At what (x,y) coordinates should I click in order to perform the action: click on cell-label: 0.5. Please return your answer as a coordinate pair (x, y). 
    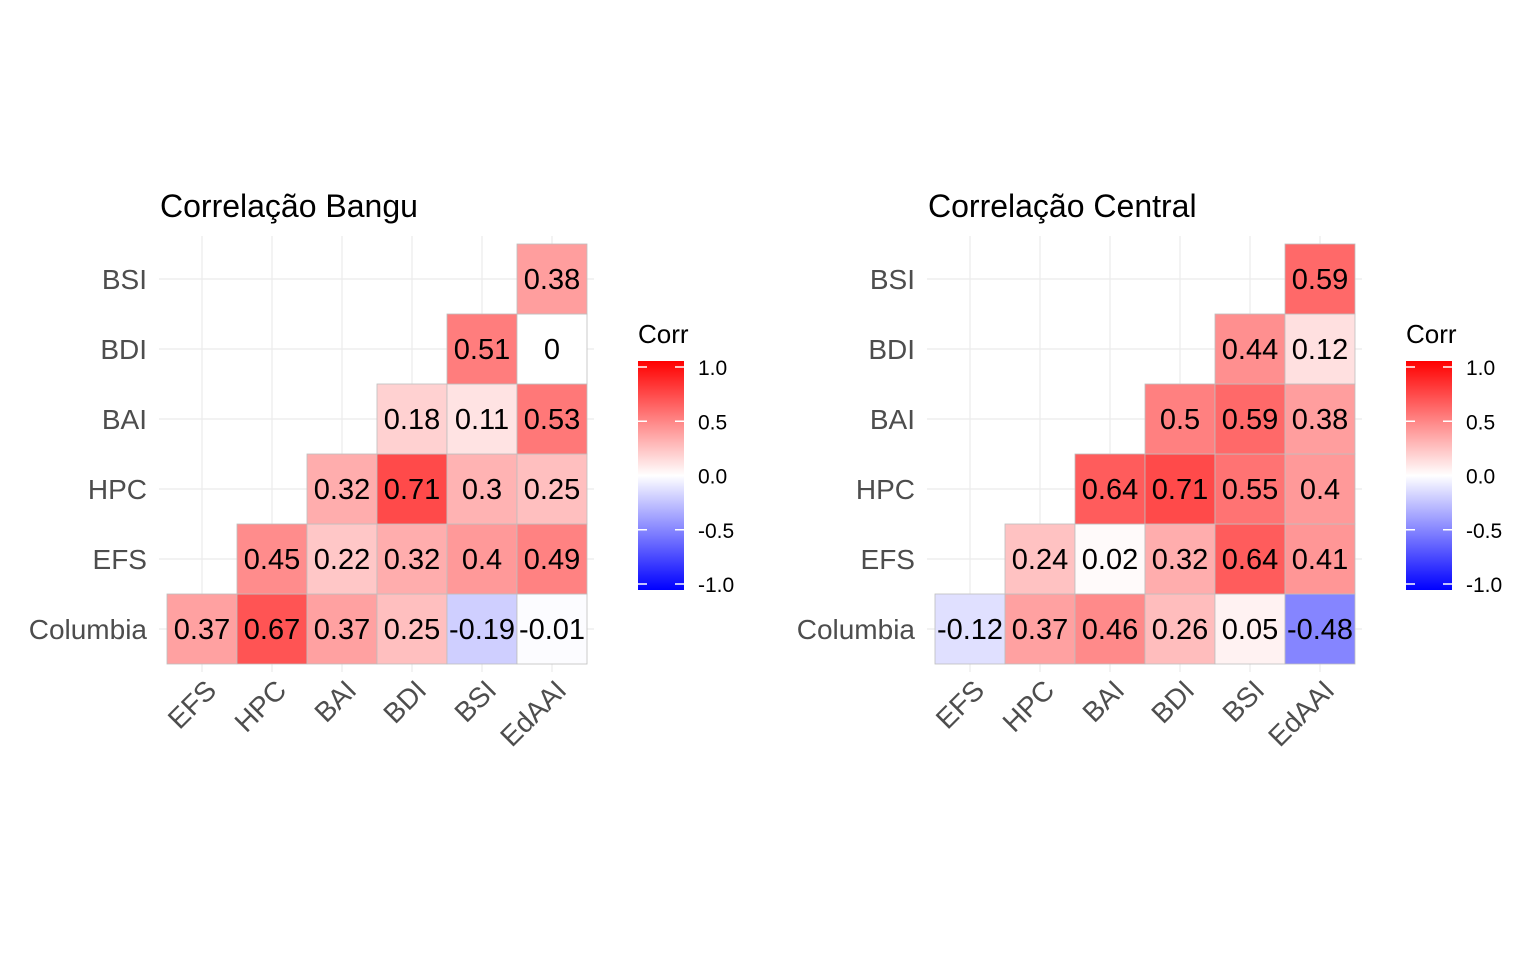
    Looking at the image, I should click on (1180, 420).